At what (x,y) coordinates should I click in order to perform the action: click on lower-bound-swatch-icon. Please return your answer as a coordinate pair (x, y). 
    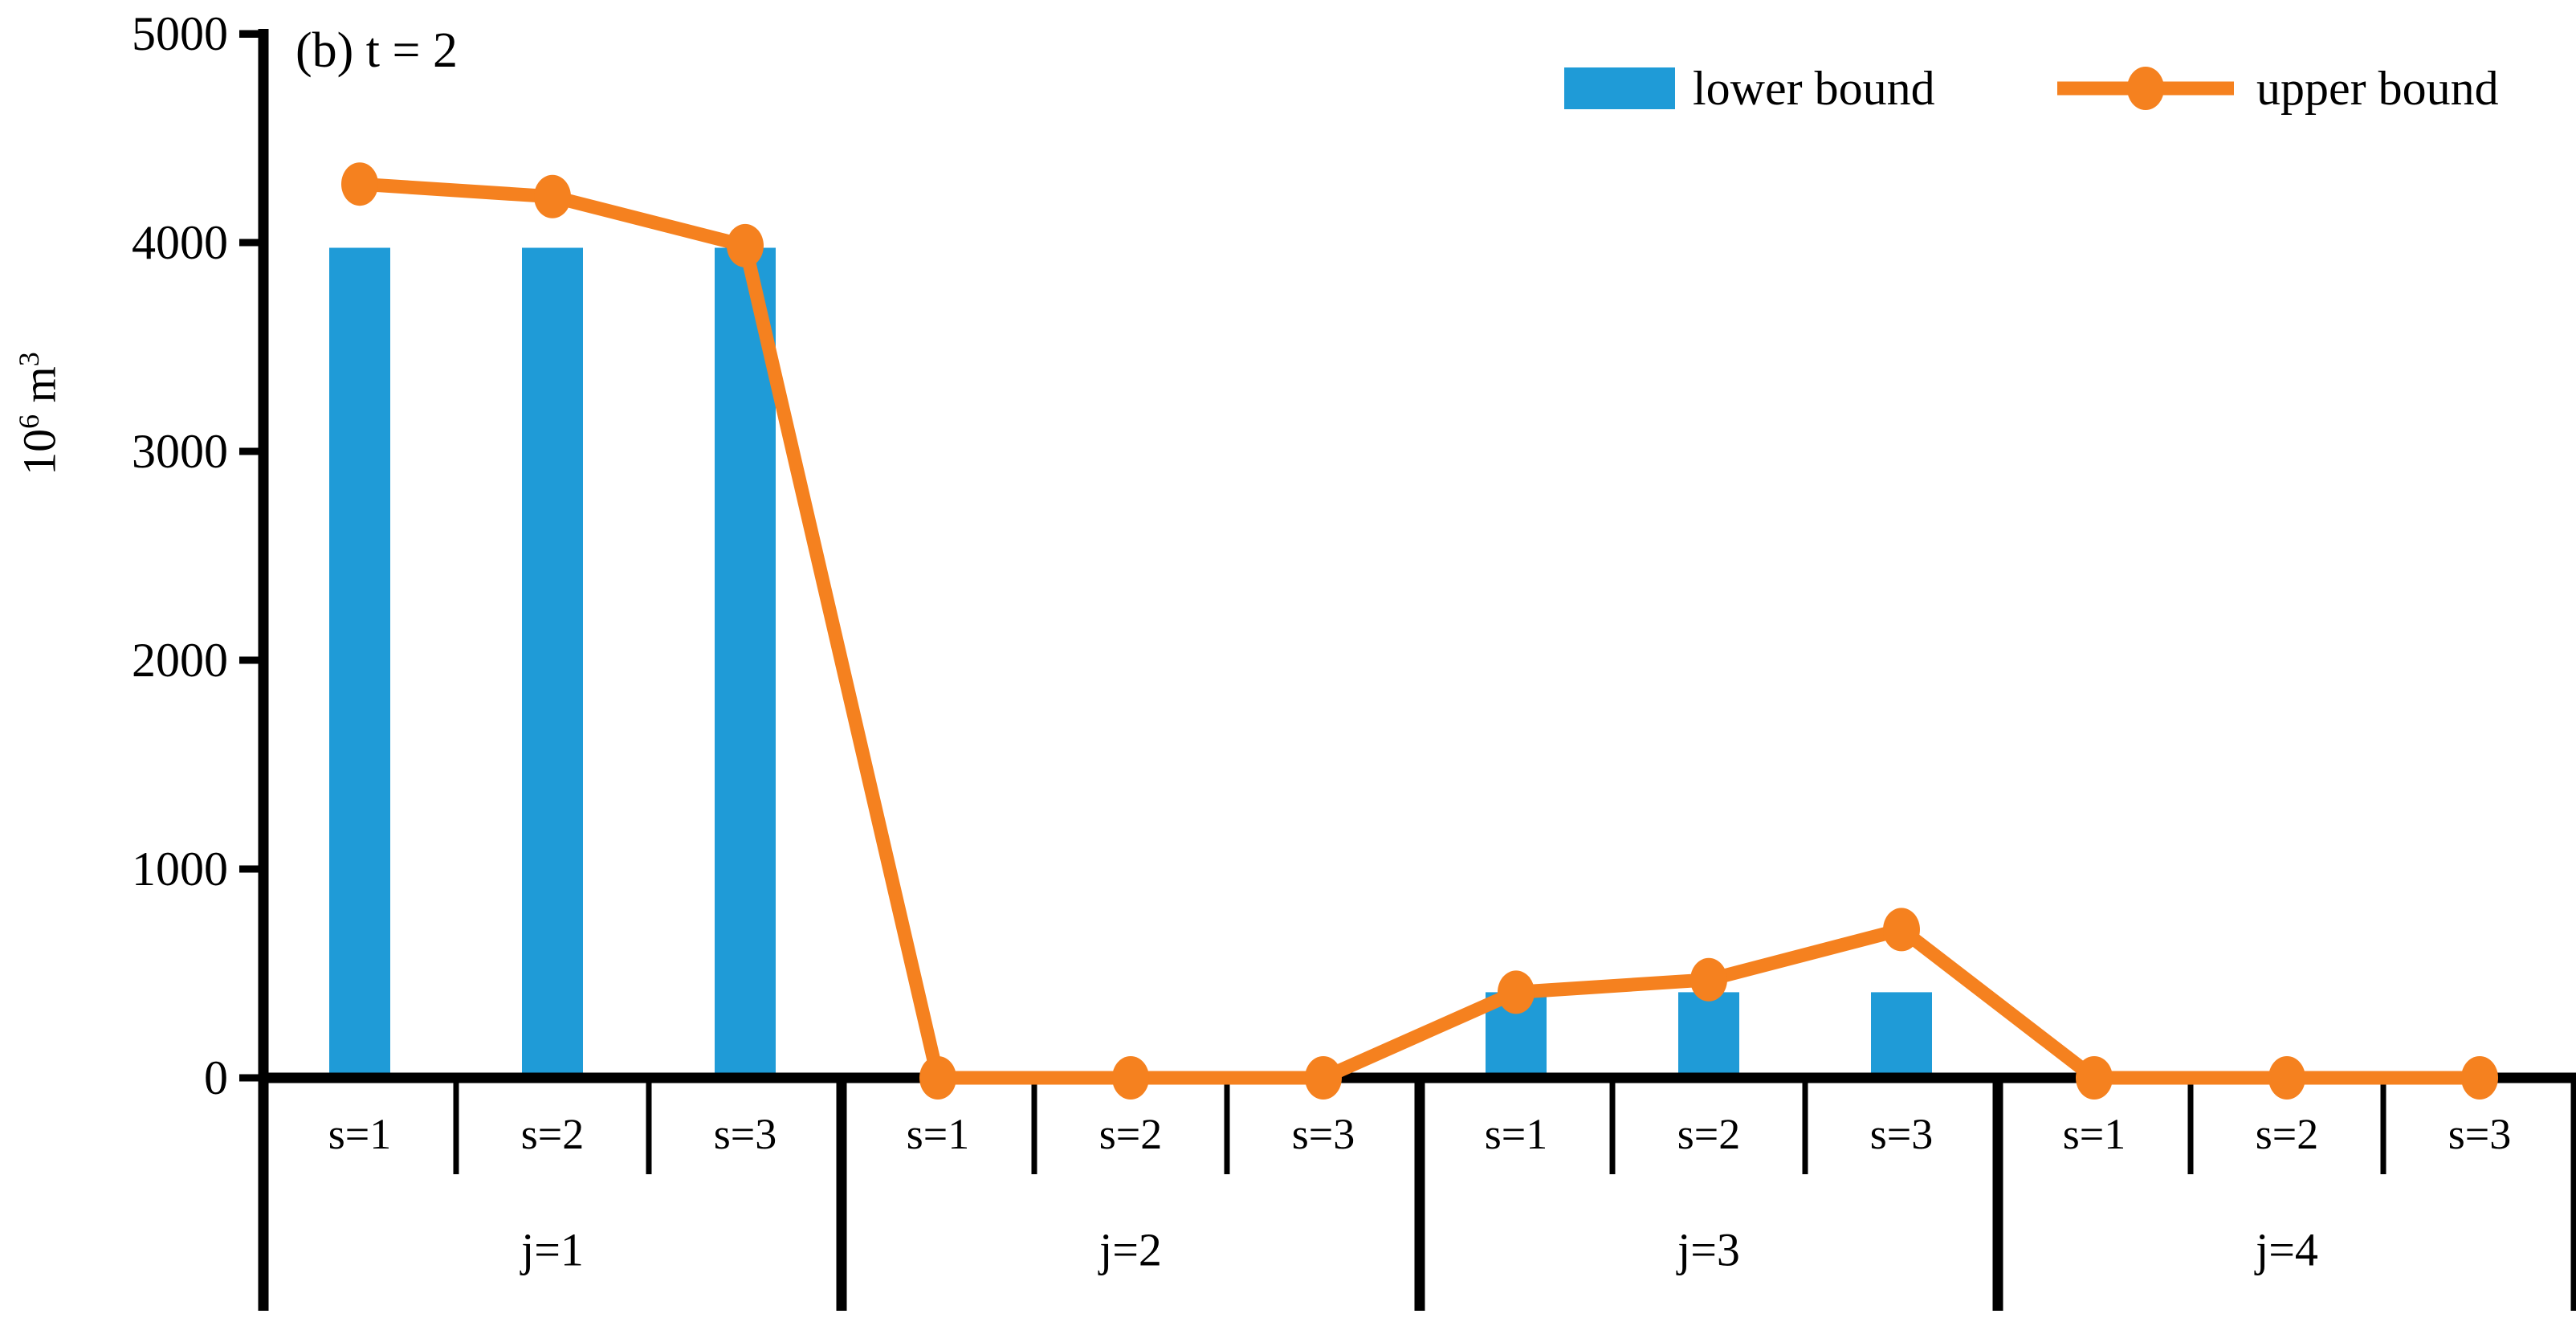
    Looking at the image, I should click on (1619, 88).